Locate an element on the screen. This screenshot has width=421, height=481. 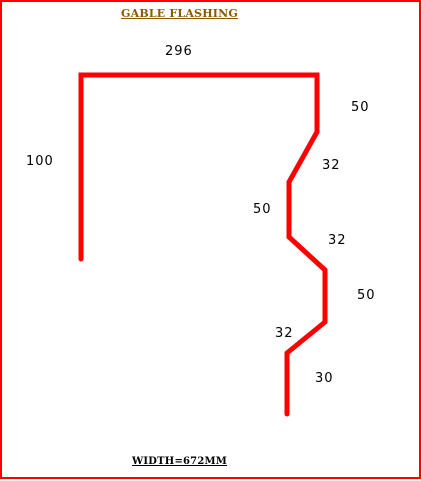
dimension-seg-1: 50 is located at coordinates (360, 107).